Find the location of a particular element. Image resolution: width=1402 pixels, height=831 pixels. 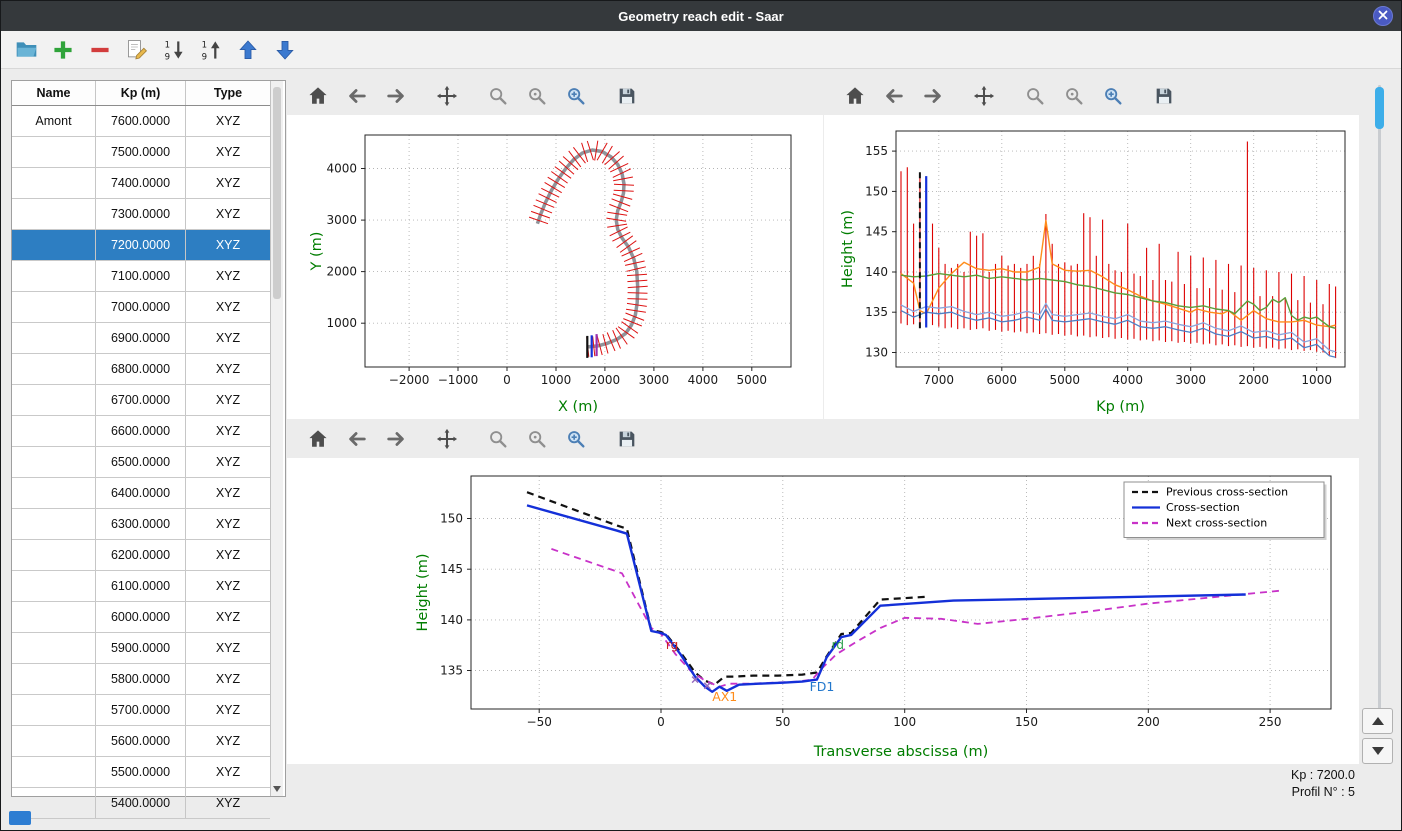

cell-kp: 6600.0000 is located at coordinates (141, 431).